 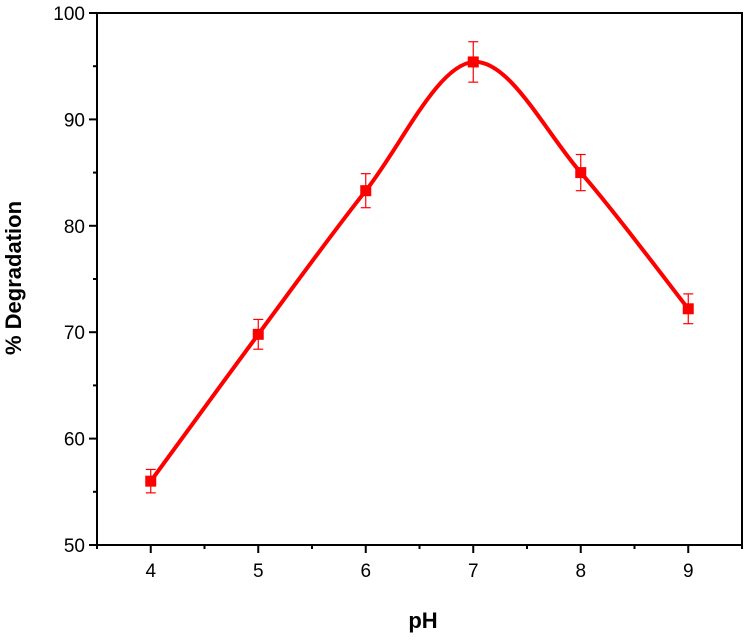 What do you see at coordinates (74, 546) in the screenshot?
I see `y-tick-label: 50` at bounding box center [74, 546].